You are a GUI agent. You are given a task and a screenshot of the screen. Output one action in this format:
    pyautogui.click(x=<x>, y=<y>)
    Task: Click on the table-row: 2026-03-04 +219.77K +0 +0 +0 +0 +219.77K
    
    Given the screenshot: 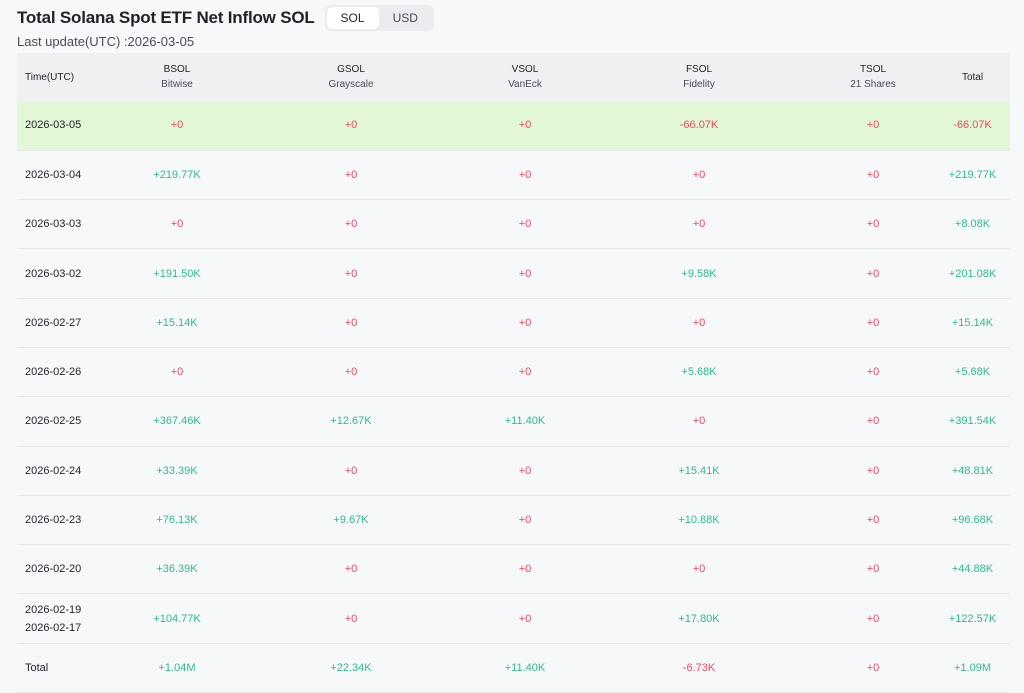 What is the action you would take?
    pyautogui.click(x=513, y=175)
    